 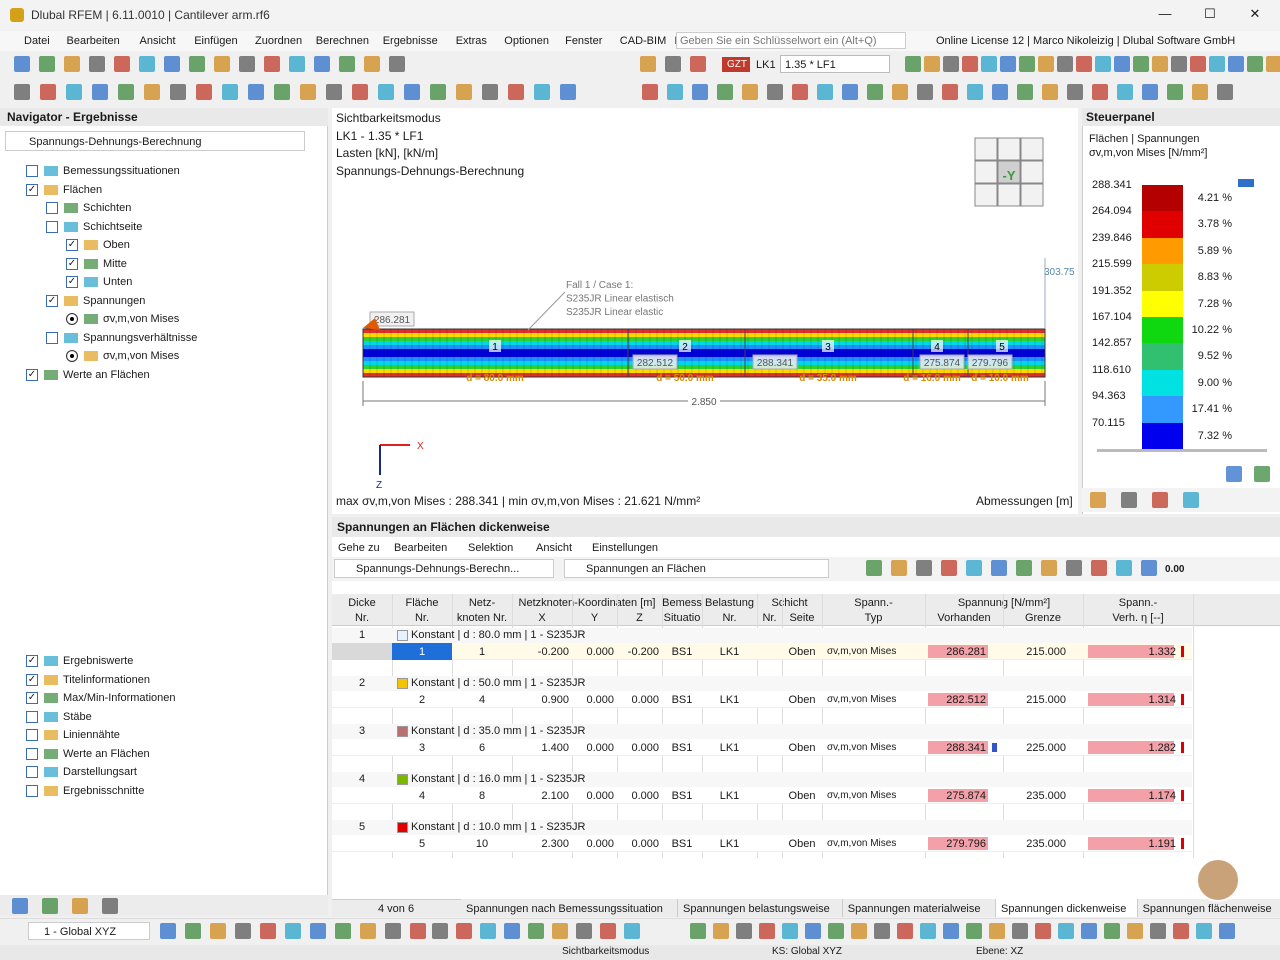 What do you see at coordinates (115, 263) in the screenshot?
I see `tree-item: Mitte` at bounding box center [115, 263].